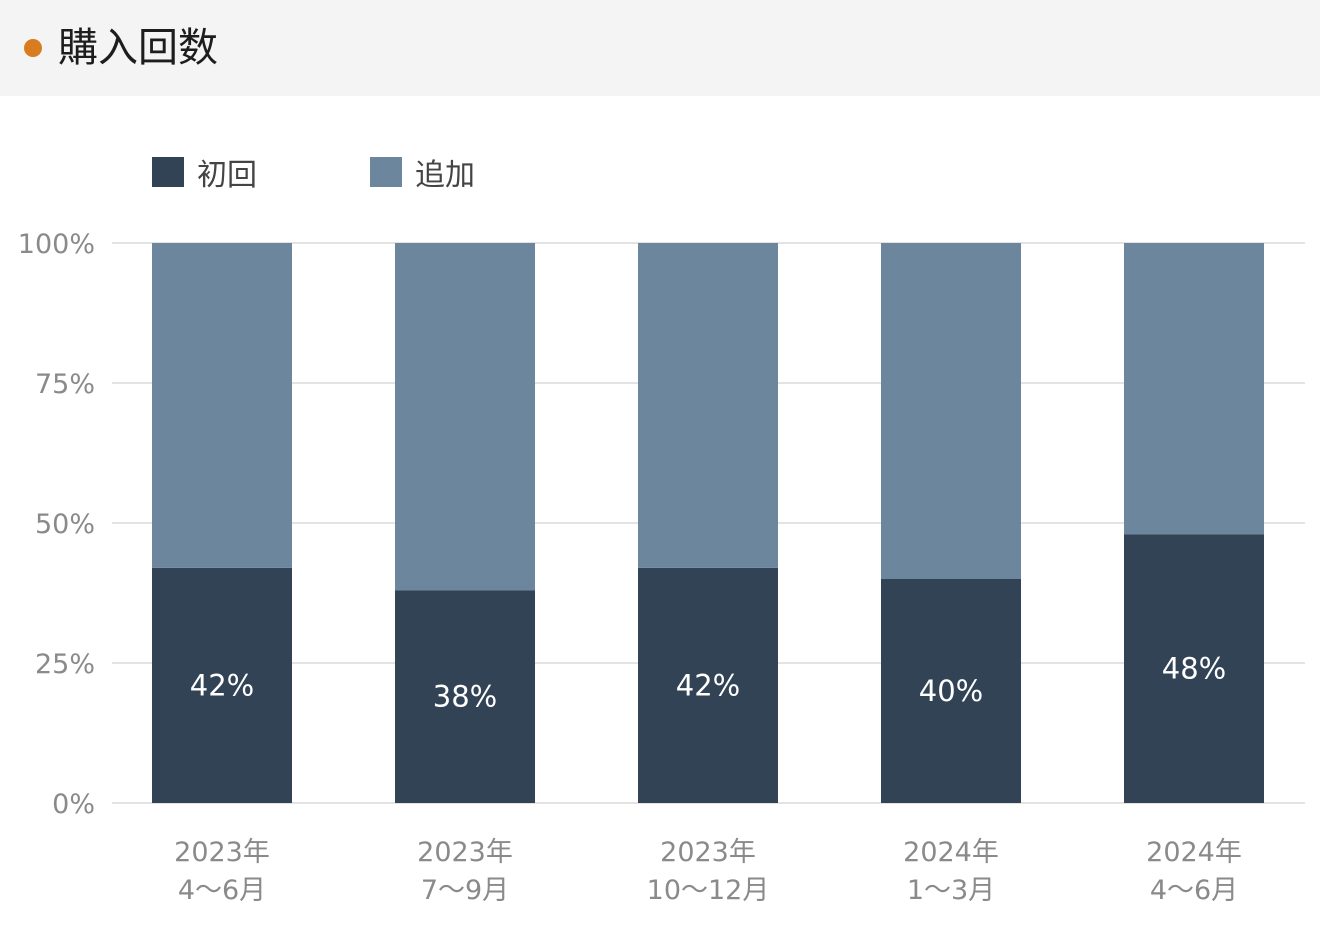 The width and height of the screenshot is (1320, 951). I want to click on legend-label: 追加, so click(445, 175).